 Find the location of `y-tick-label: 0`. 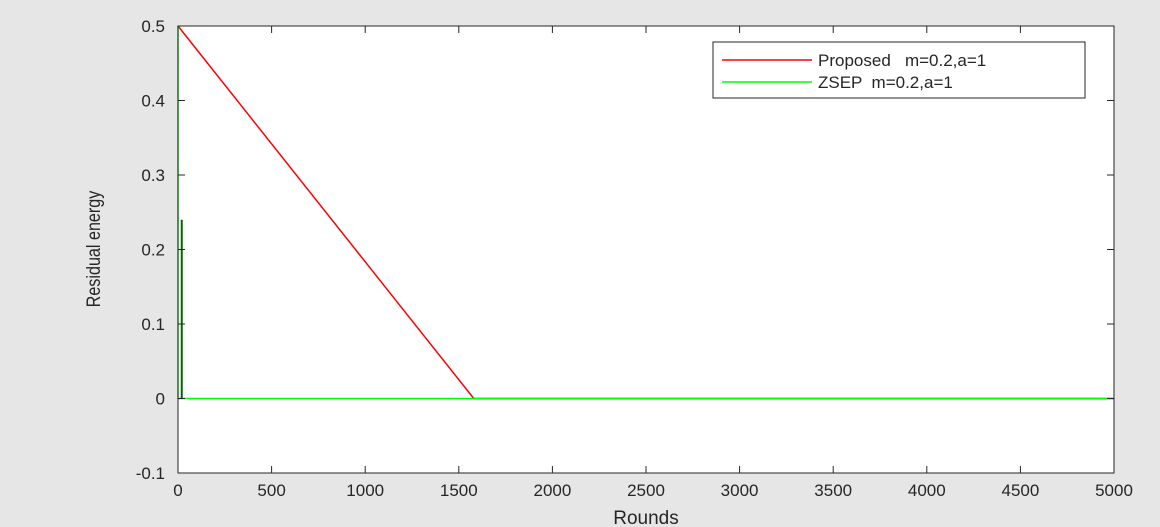

y-tick-label: 0 is located at coordinates (160, 399).